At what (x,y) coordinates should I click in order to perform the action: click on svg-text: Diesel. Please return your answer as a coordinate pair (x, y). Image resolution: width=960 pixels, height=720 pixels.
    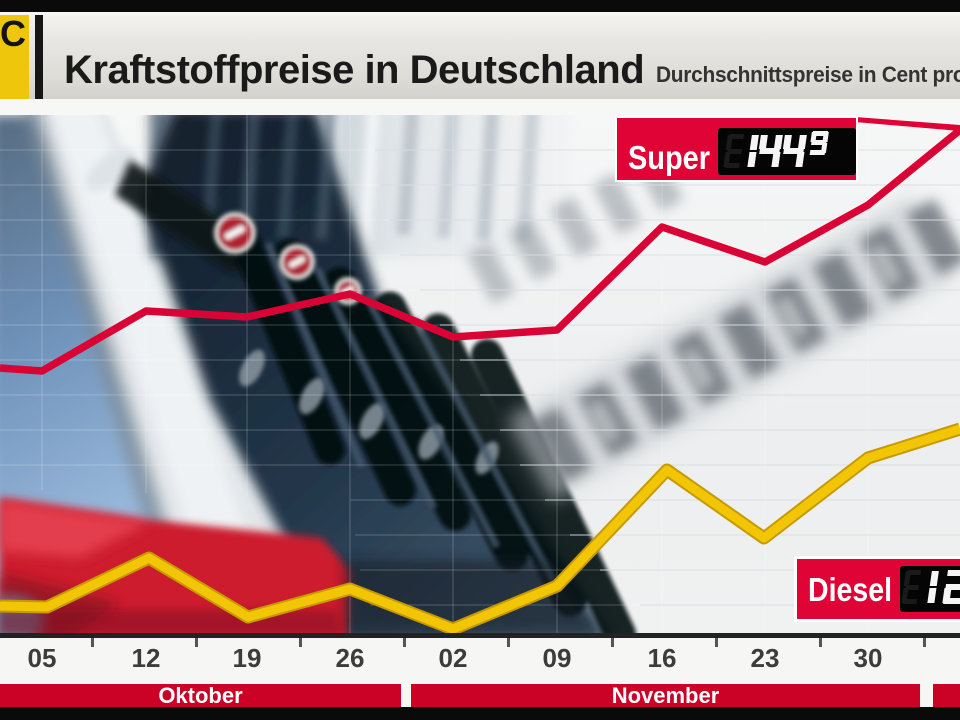
    Looking at the image, I should click on (850, 589).